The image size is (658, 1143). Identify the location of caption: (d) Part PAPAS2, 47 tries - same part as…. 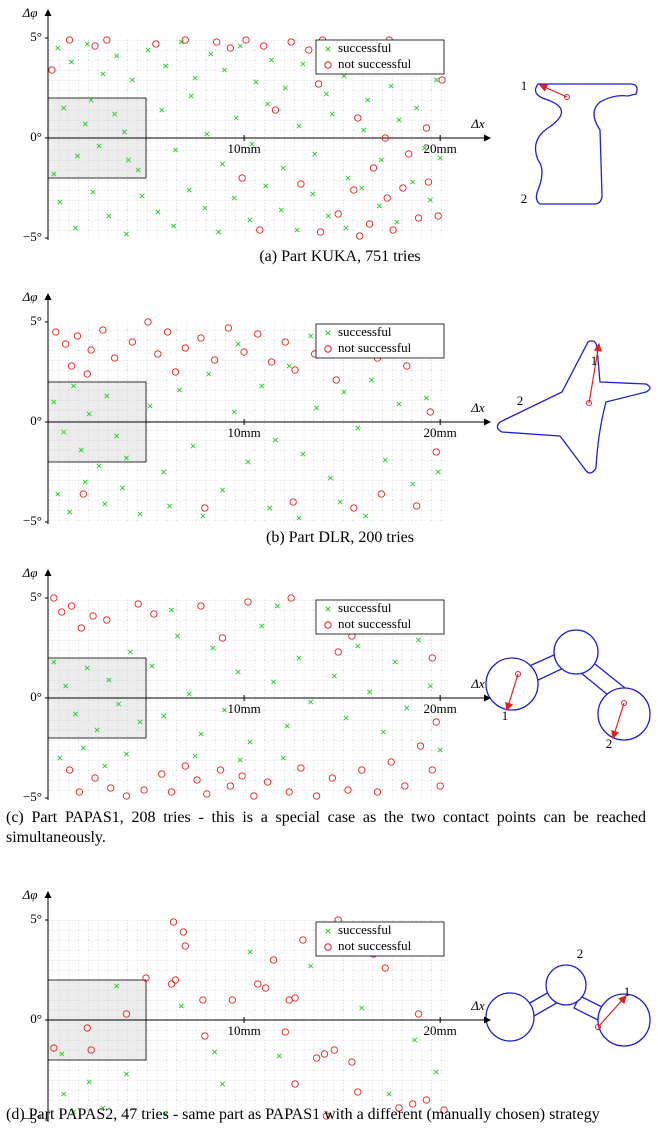
(303, 1114).